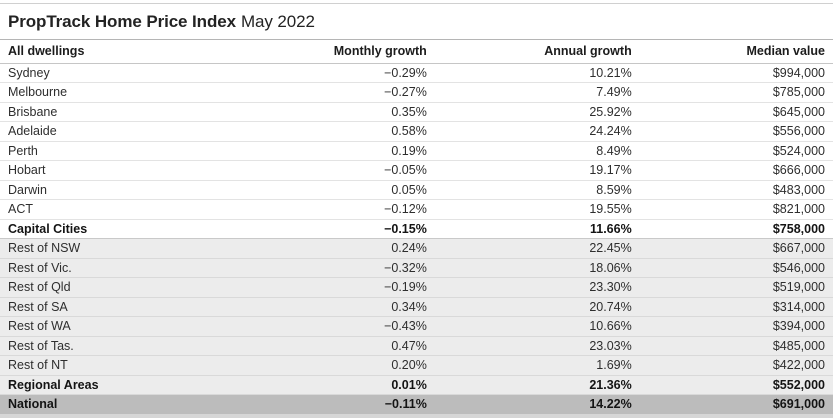  I want to click on cell-median-value: $645,000, so click(736, 112).